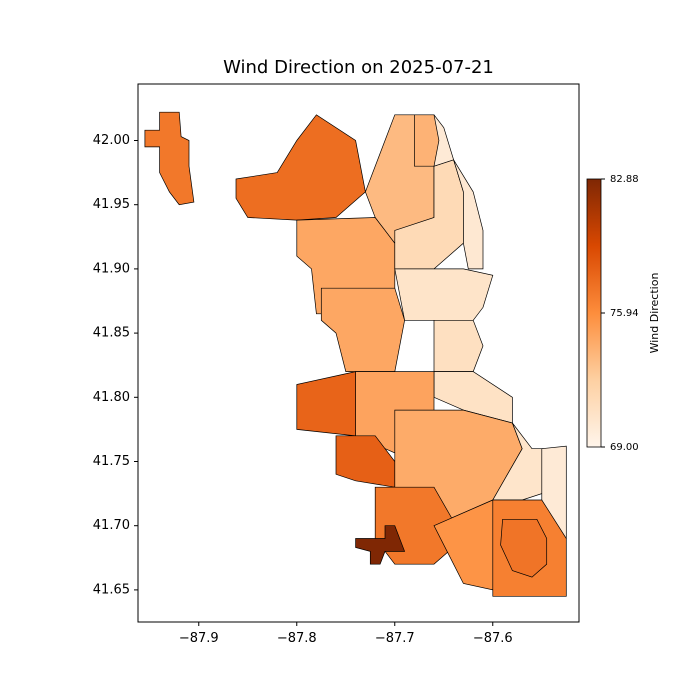 Image resolution: width=700 pixels, height=700 pixels. Describe the element at coordinates (444, 294) in the screenshot. I see `region-near-north` at that location.